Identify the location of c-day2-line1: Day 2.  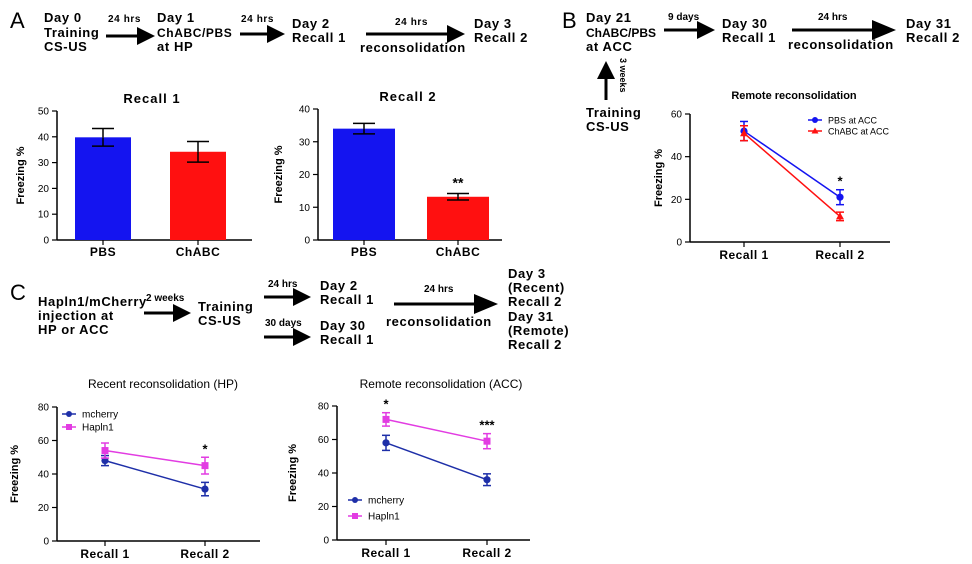
(339, 285).